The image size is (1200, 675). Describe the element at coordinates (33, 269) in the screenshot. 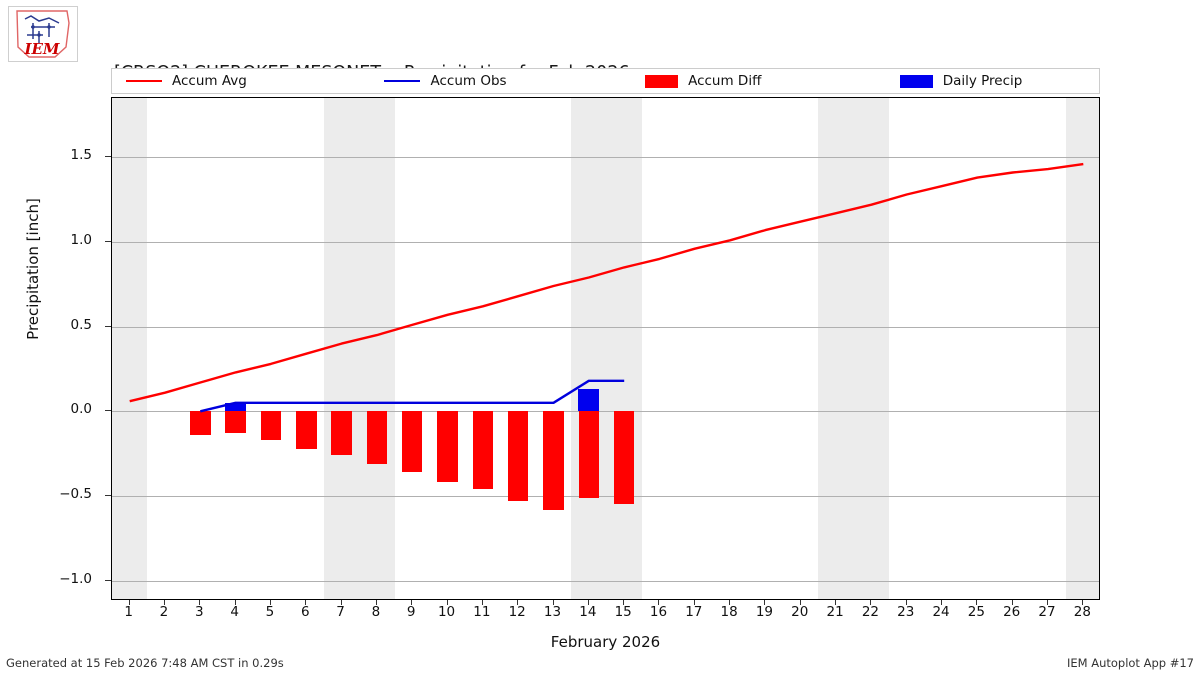

I see `y-axis-label: Precipitation [inch]` at that location.